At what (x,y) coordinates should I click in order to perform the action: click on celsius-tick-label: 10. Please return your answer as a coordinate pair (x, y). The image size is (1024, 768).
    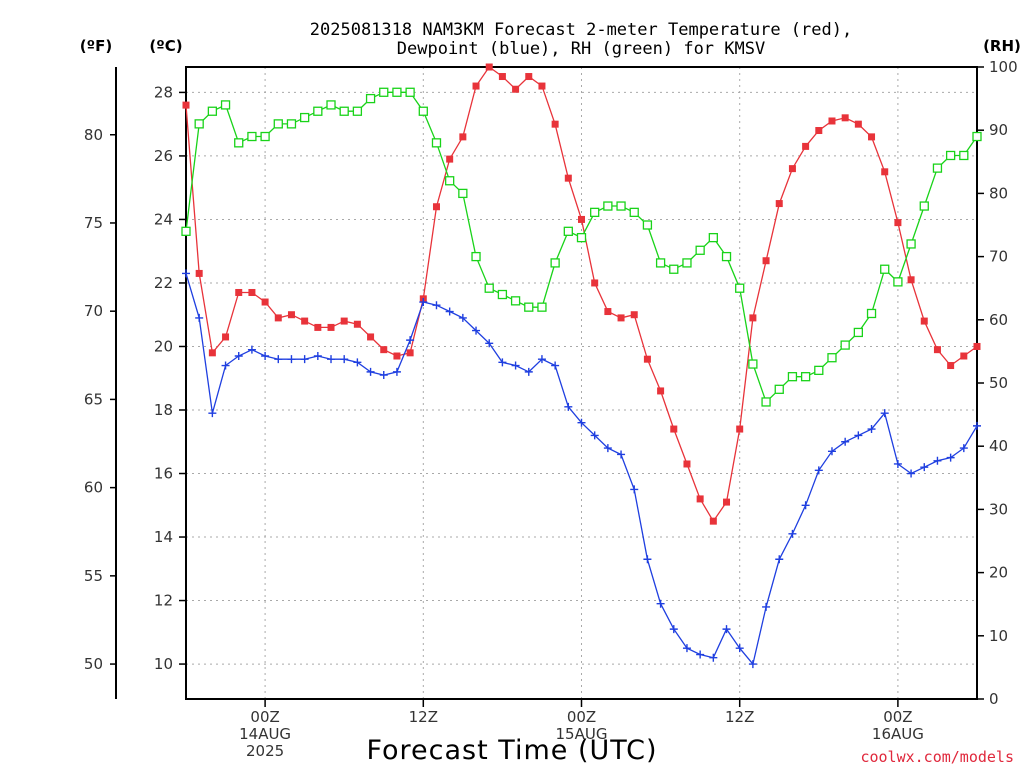
    Looking at the image, I should click on (163, 664).